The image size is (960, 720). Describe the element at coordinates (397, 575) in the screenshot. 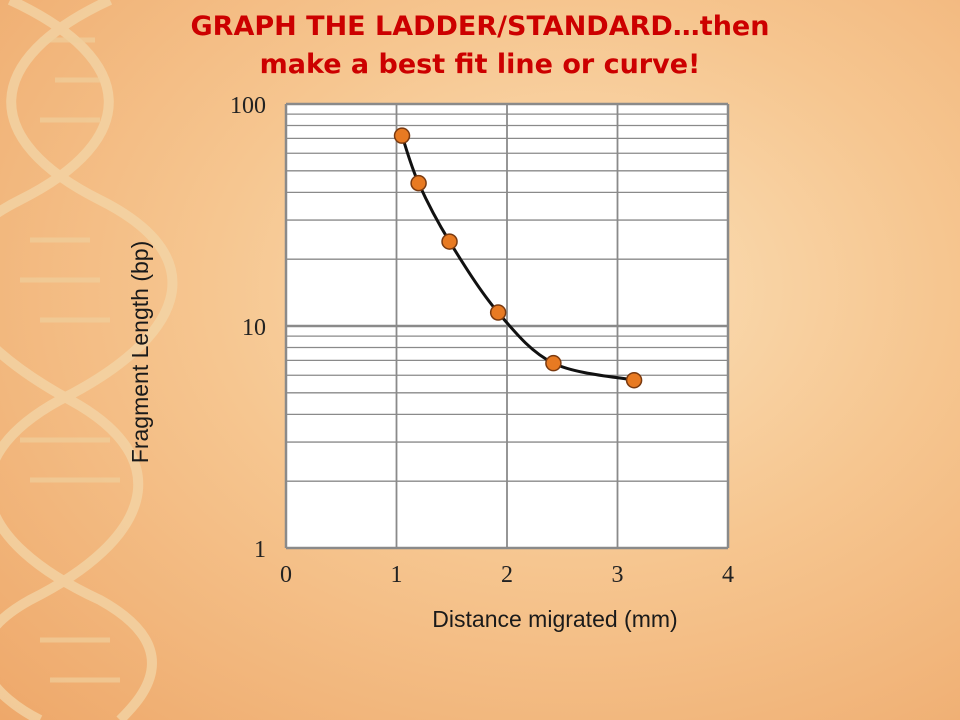

I see `x-tick-label: 1` at that location.